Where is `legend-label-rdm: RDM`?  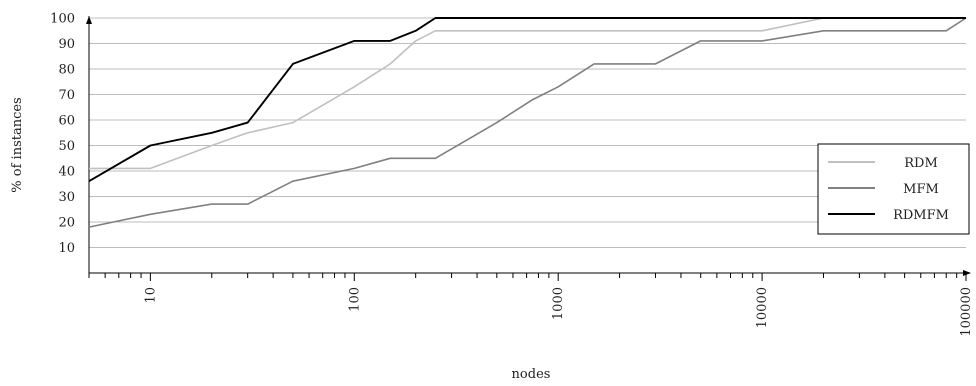
legend-label-rdm: RDM is located at coordinates (921, 163).